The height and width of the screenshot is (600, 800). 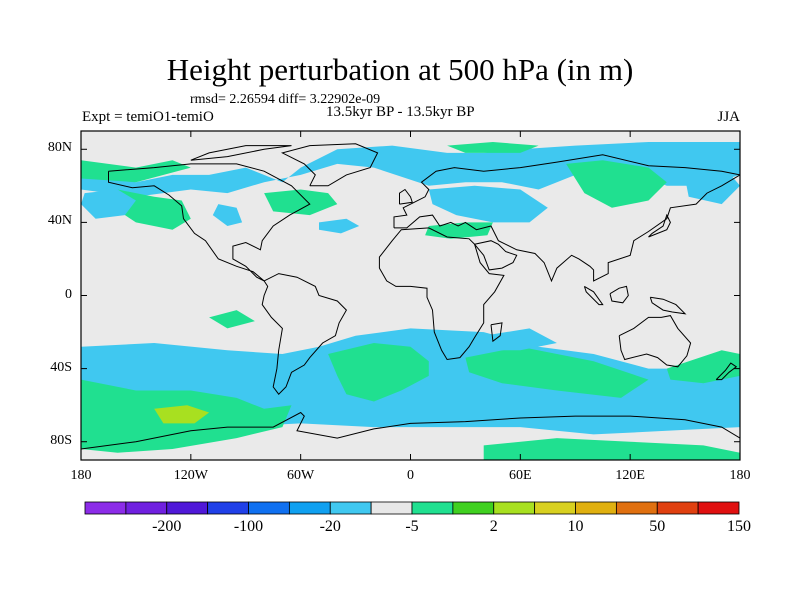 I want to click on x-tick-label: 120E, so click(x=630, y=475).